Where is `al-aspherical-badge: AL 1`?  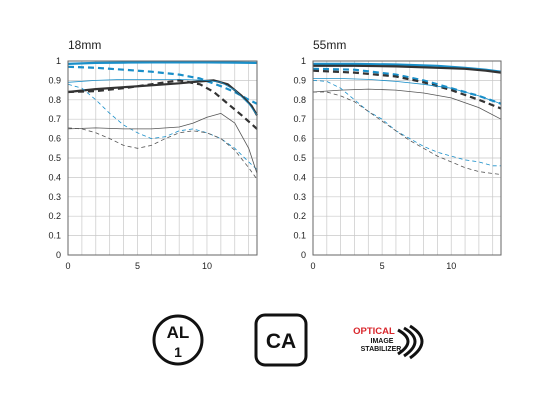 al-aspherical-badge: AL 1 is located at coordinates (178, 340).